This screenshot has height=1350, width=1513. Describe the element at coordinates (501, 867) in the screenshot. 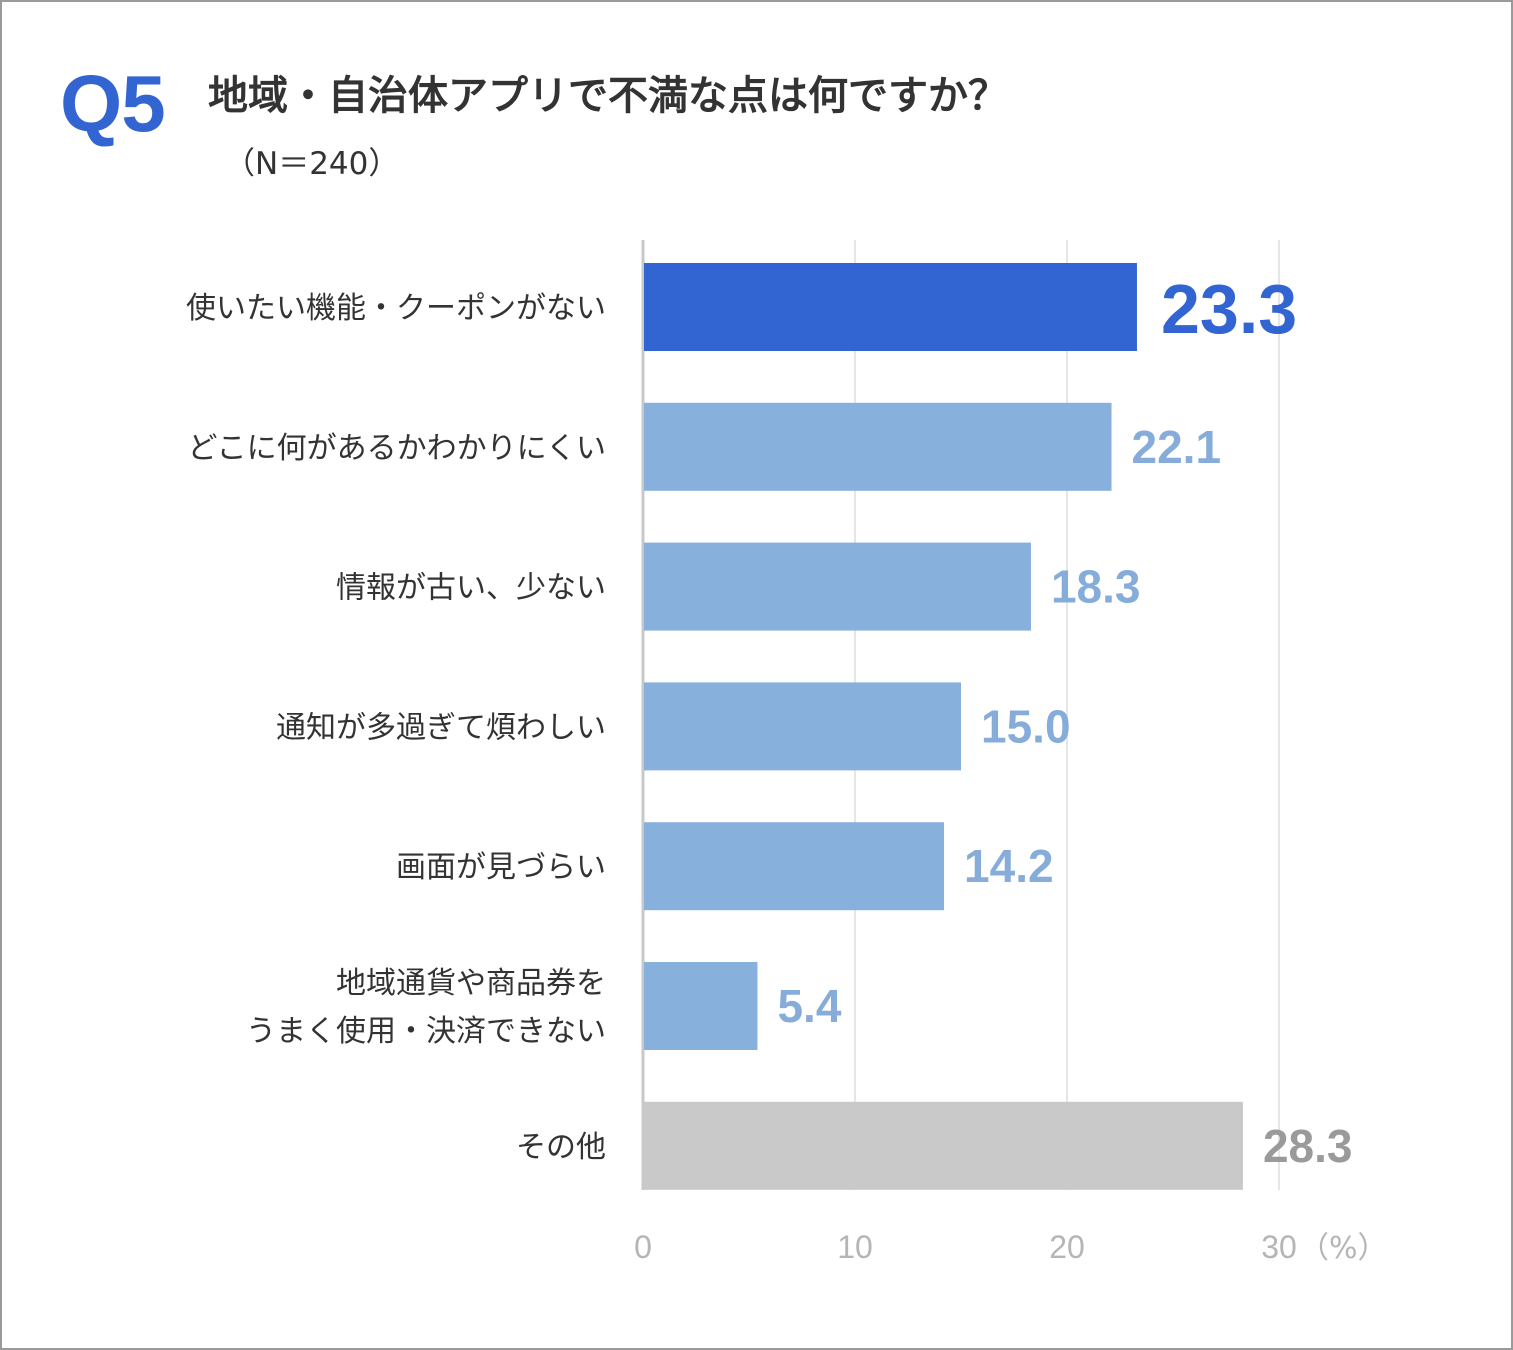

I see `category-label: 画面が見づらい` at that location.